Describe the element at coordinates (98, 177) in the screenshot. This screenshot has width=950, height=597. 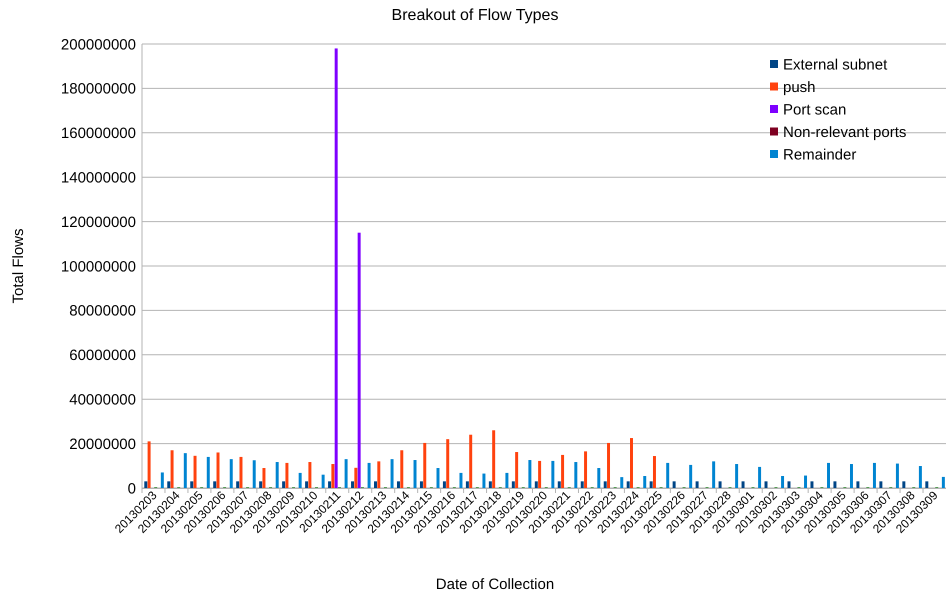
I see `y-tick-label: 140000000` at that location.